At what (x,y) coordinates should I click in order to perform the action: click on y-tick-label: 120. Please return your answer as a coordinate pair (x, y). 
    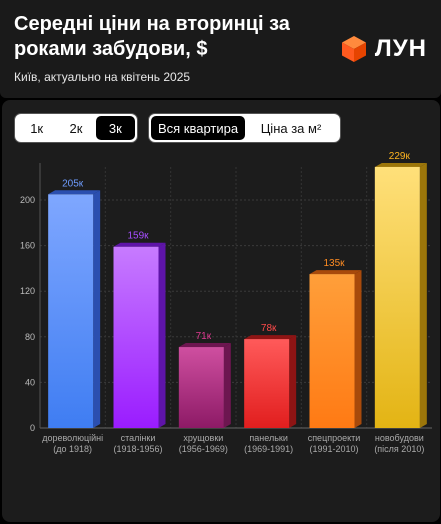
    Looking at the image, I should click on (27, 291).